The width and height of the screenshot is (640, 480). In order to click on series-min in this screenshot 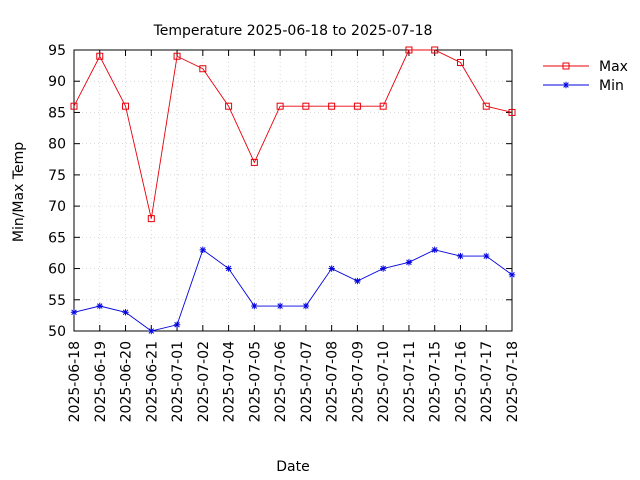, I will do `click(293, 290)`.